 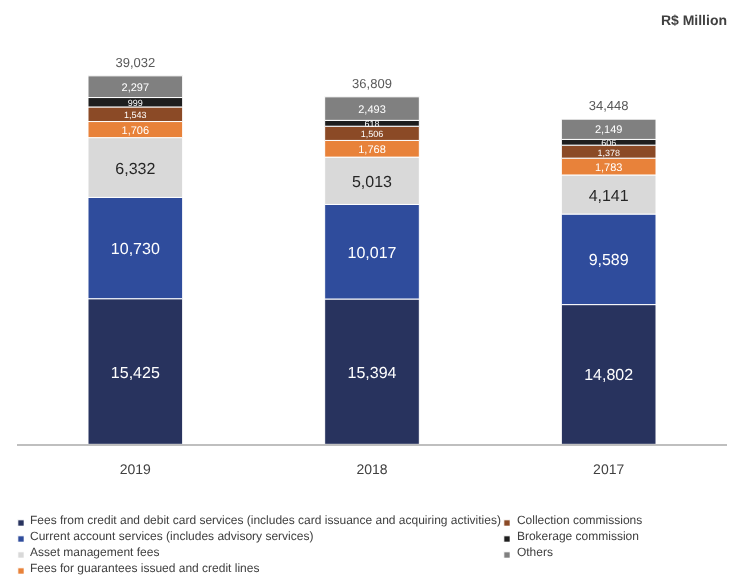 What do you see at coordinates (372, 181) in the screenshot?
I see `data-label: 5,013` at bounding box center [372, 181].